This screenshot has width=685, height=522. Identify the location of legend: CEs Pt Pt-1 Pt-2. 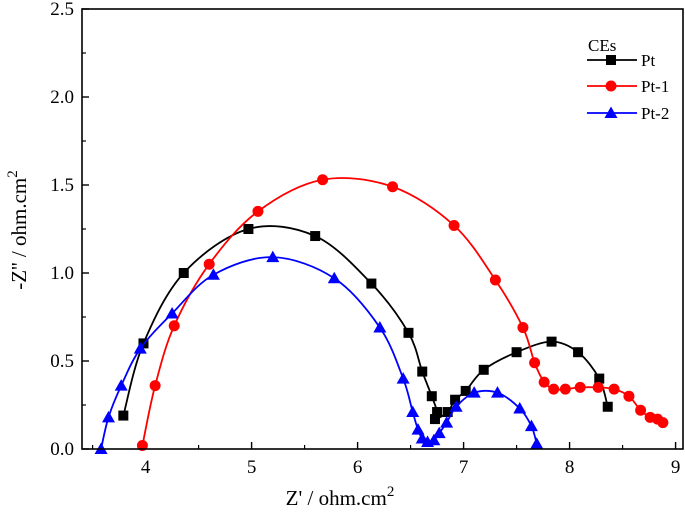
(628, 79).